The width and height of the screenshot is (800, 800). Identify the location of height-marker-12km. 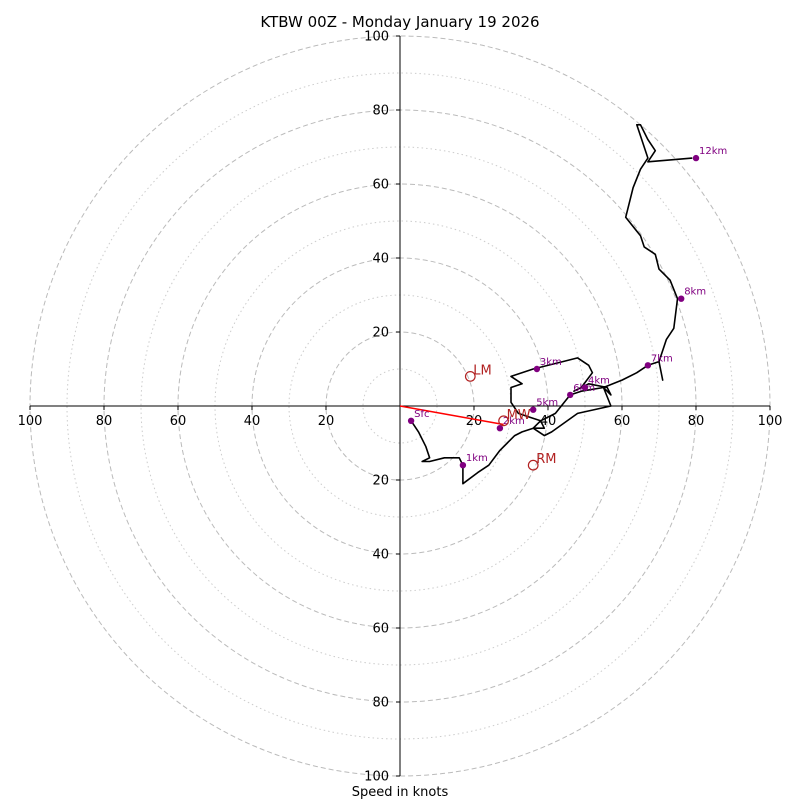
(696, 158).